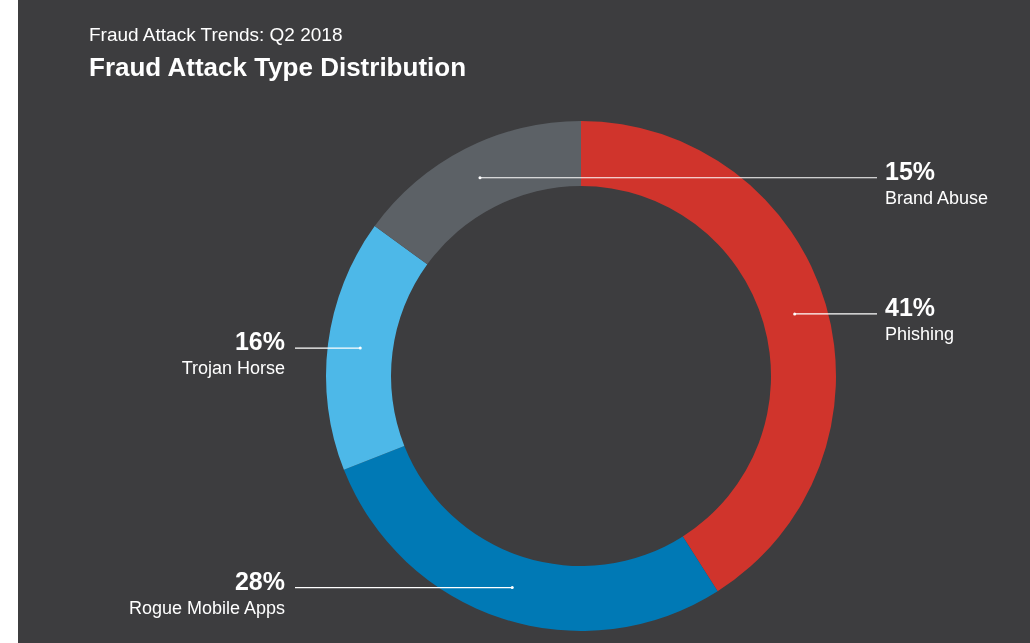 Image resolution: width=1030 pixels, height=643 pixels. What do you see at coordinates (233, 368) in the screenshot?
I see `slice-label: Trojan Horse` at bounding box center [233, 368].